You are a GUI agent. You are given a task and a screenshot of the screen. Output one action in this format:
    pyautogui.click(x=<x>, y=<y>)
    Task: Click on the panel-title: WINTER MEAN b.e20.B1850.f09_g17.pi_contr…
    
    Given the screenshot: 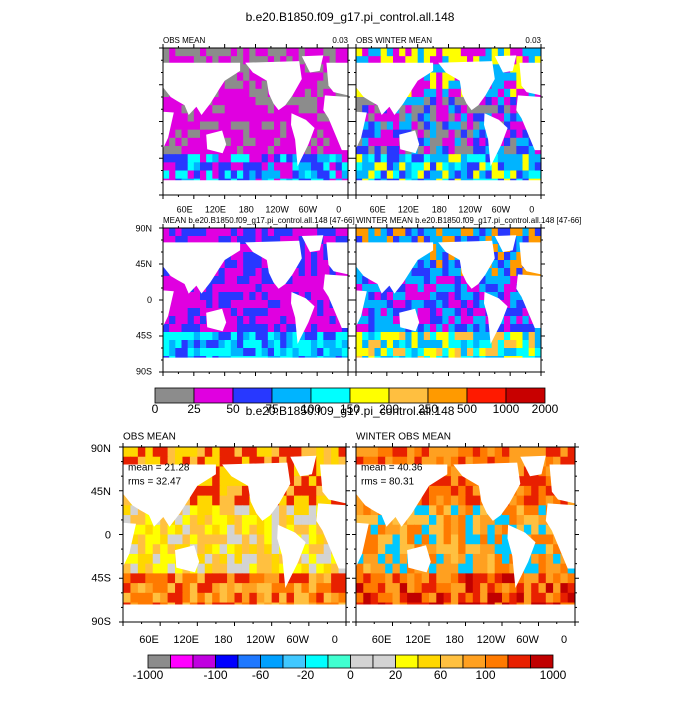 What is the action you would take?
    pyautogui.click(x=468, y=220)
    